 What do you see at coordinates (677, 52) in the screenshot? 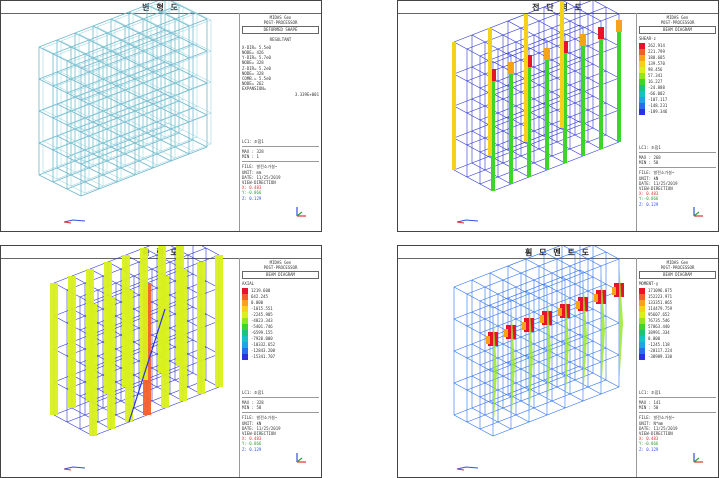
I see `legend-entry: 221.799` at bounding box center [677, 52].